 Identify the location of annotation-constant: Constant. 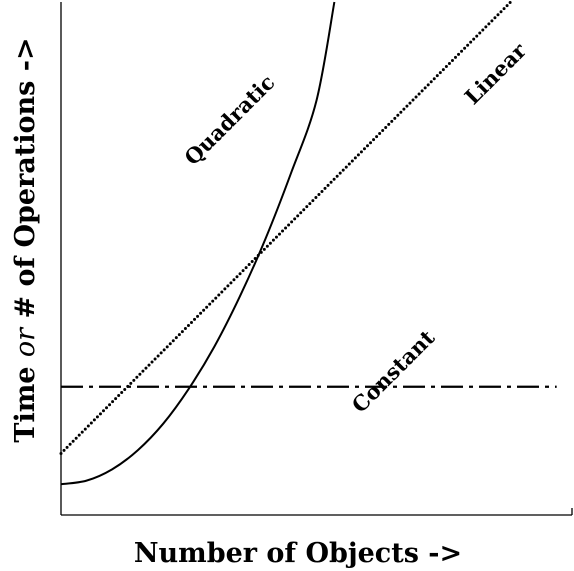
(393, 371).